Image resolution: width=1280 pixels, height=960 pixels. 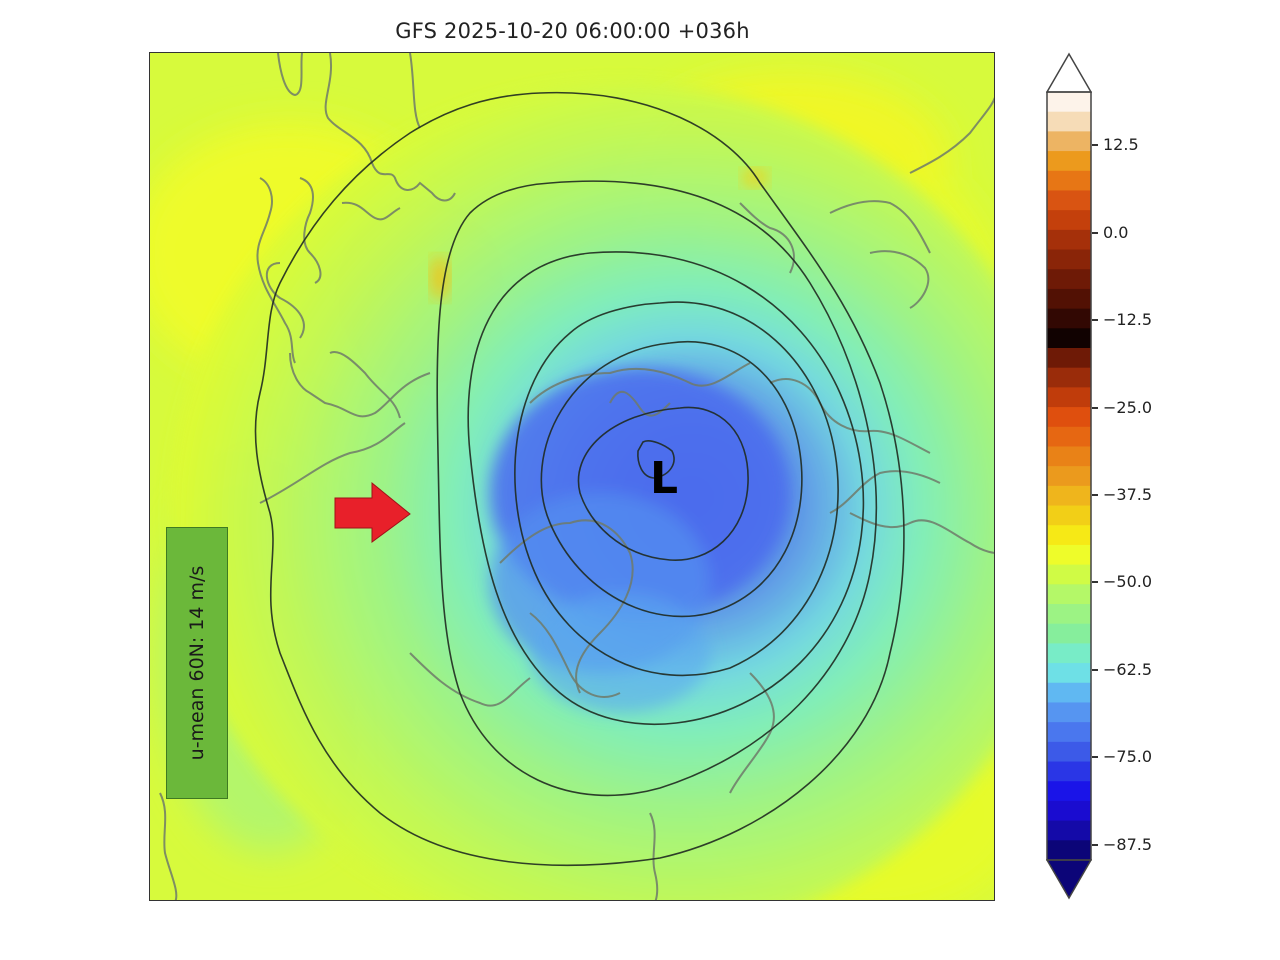 I want to click on low-pressure-marker: L, so click(x=664, y=478).